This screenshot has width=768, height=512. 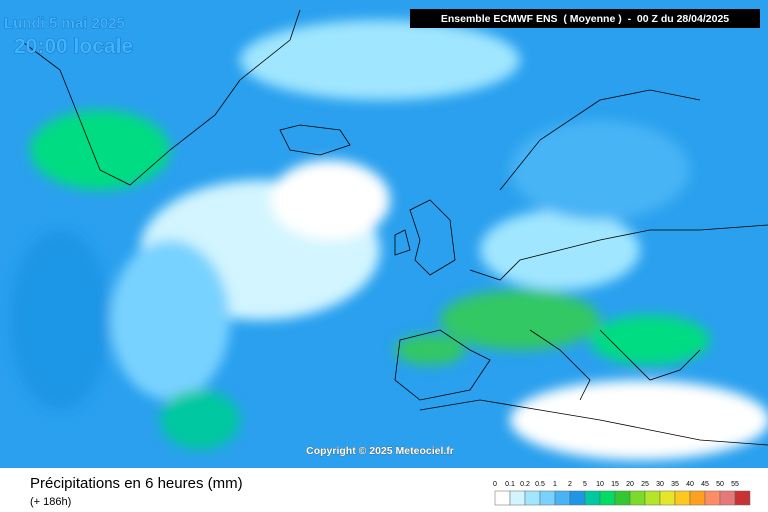 I want to click on date-label: Lundi 5 mai 2025, so click(x=64, y=23).